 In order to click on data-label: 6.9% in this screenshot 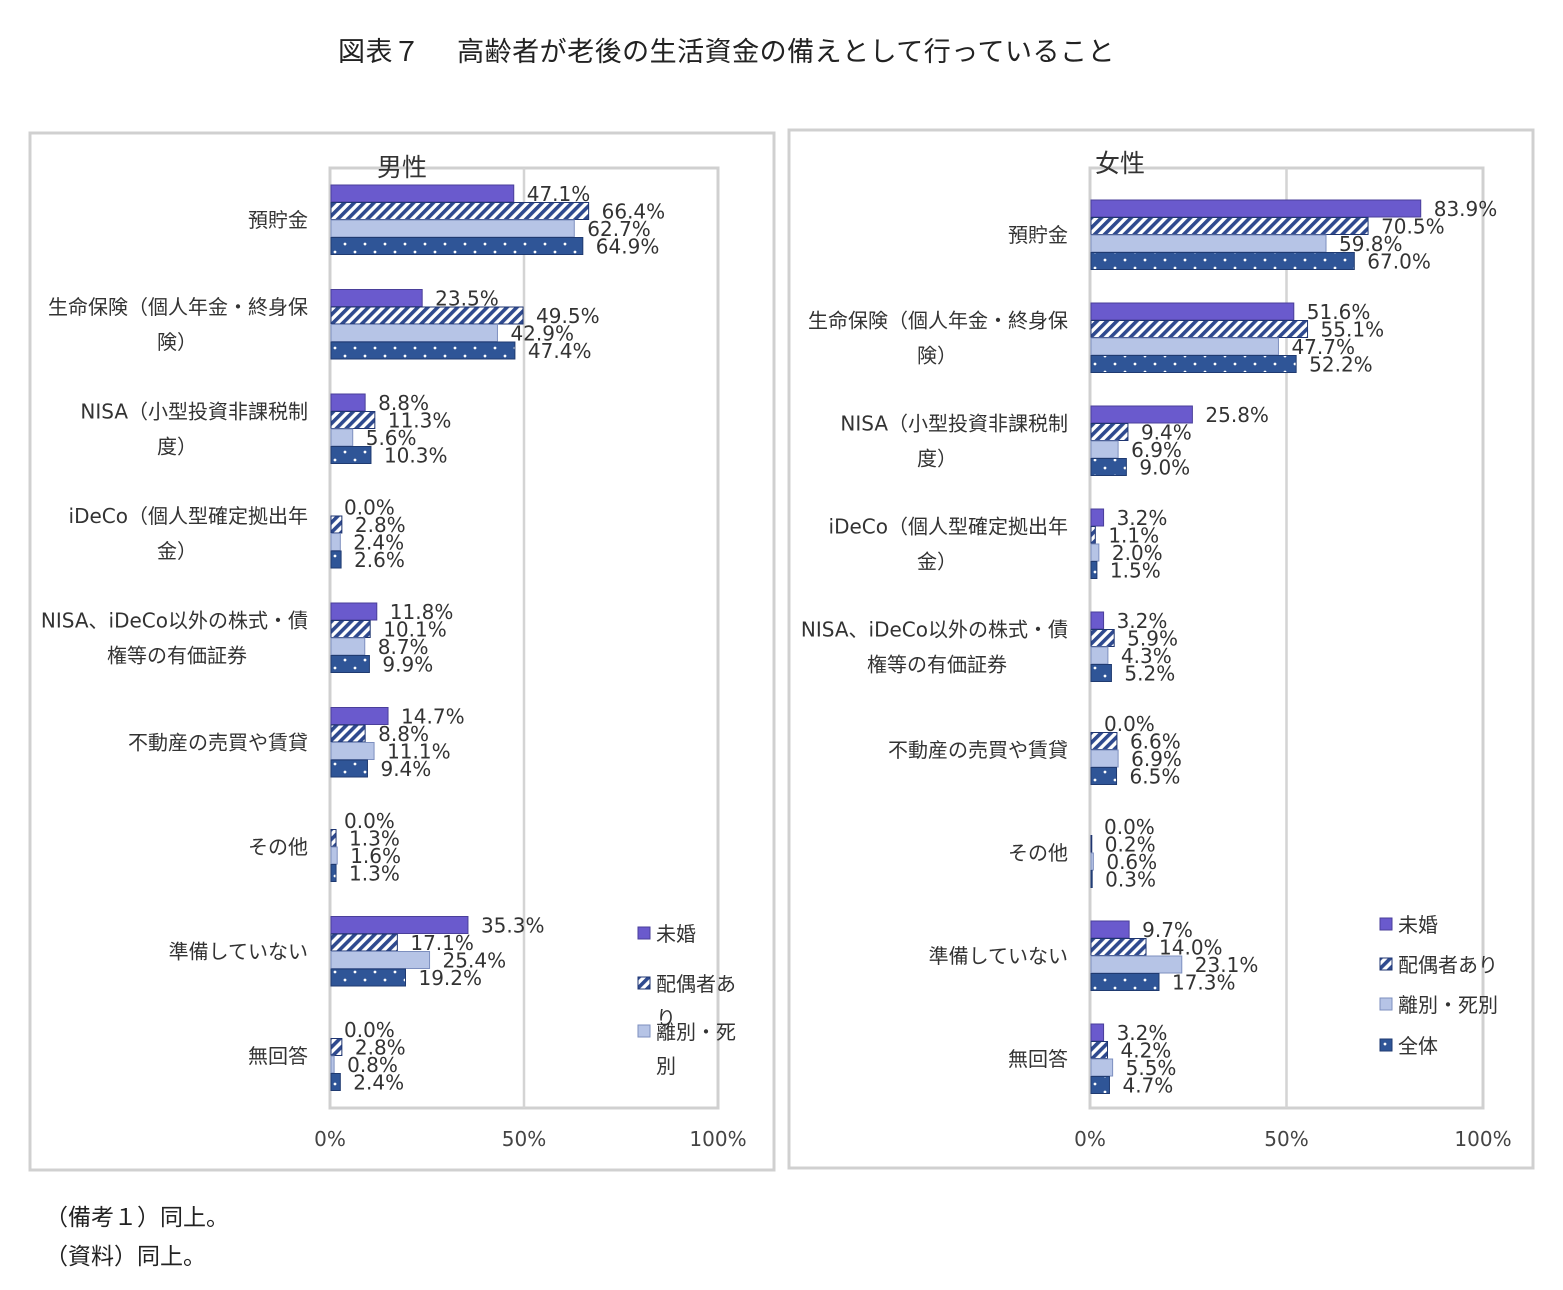, I will do `click(1156, 759)`.